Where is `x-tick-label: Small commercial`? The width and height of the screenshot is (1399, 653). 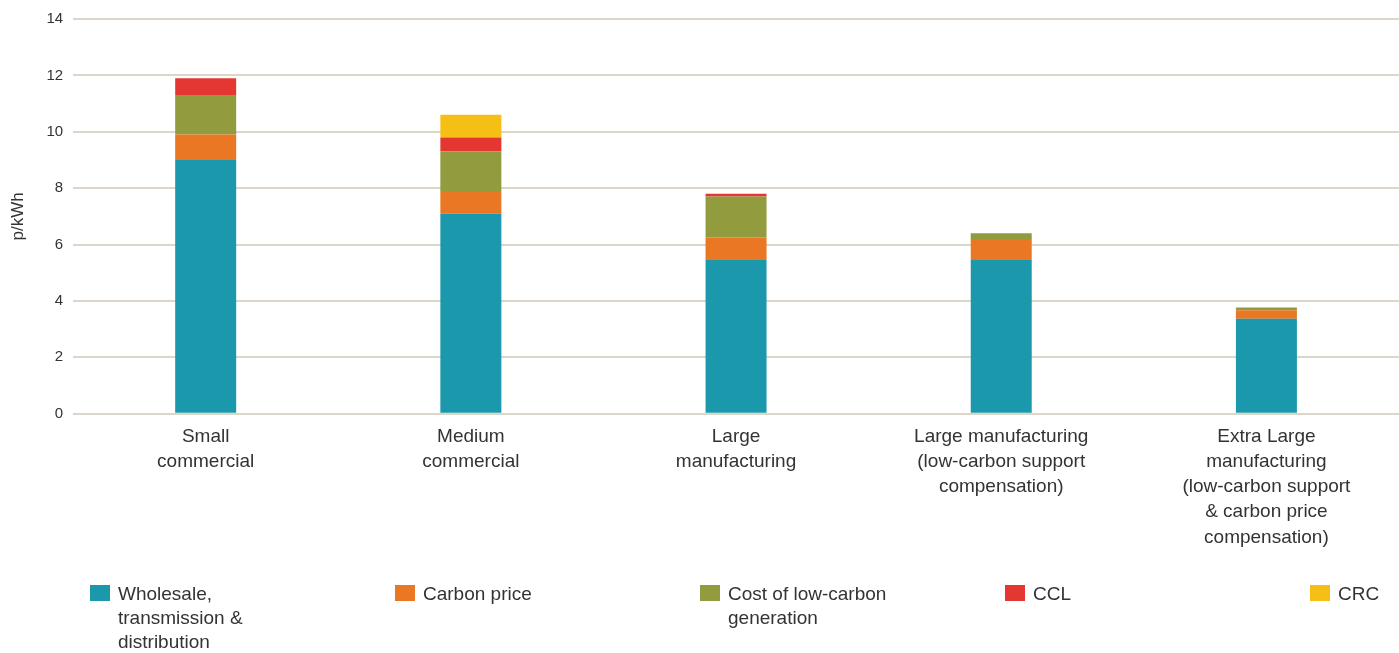
x-tick-label: Small commercial is located at coordinates (206, 447).